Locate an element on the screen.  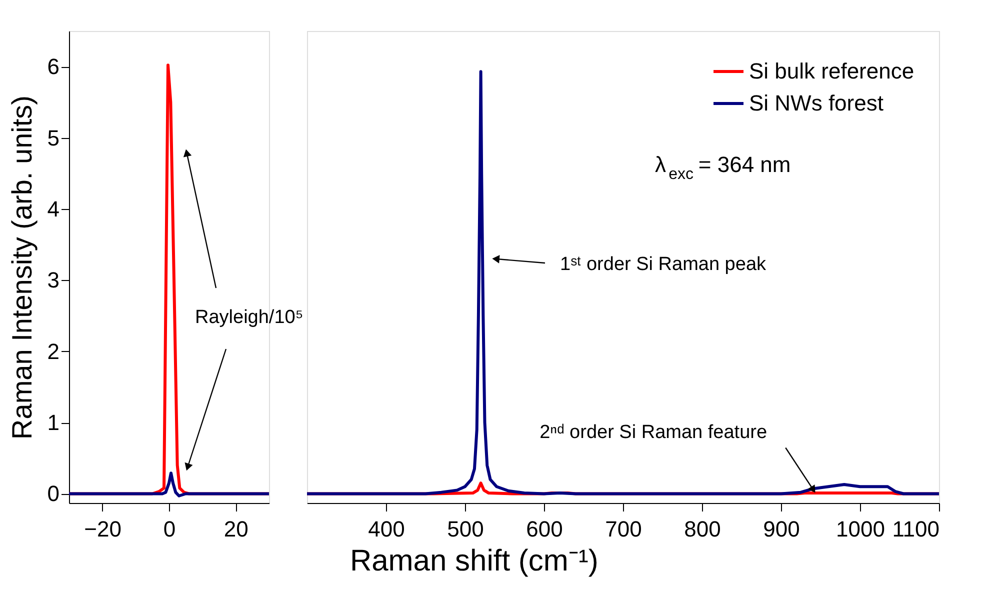
x-tick-label: 20 is located at coordinates (236, 529).